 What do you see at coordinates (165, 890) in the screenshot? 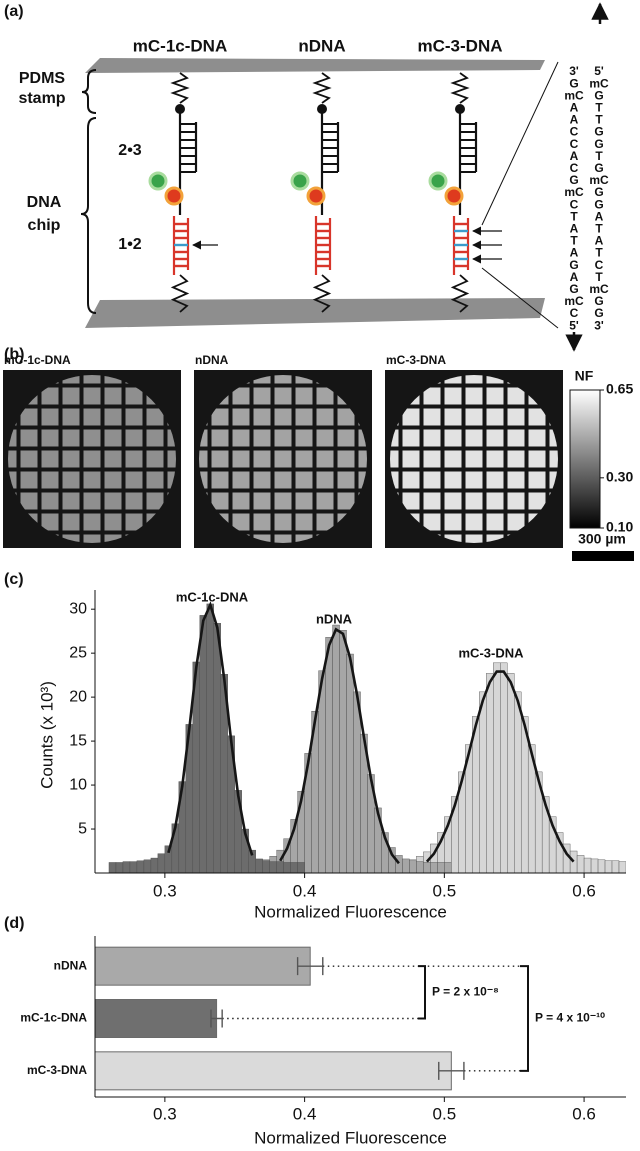
I see `x-tick-label: 0.3` at bounding box center [165, 890].